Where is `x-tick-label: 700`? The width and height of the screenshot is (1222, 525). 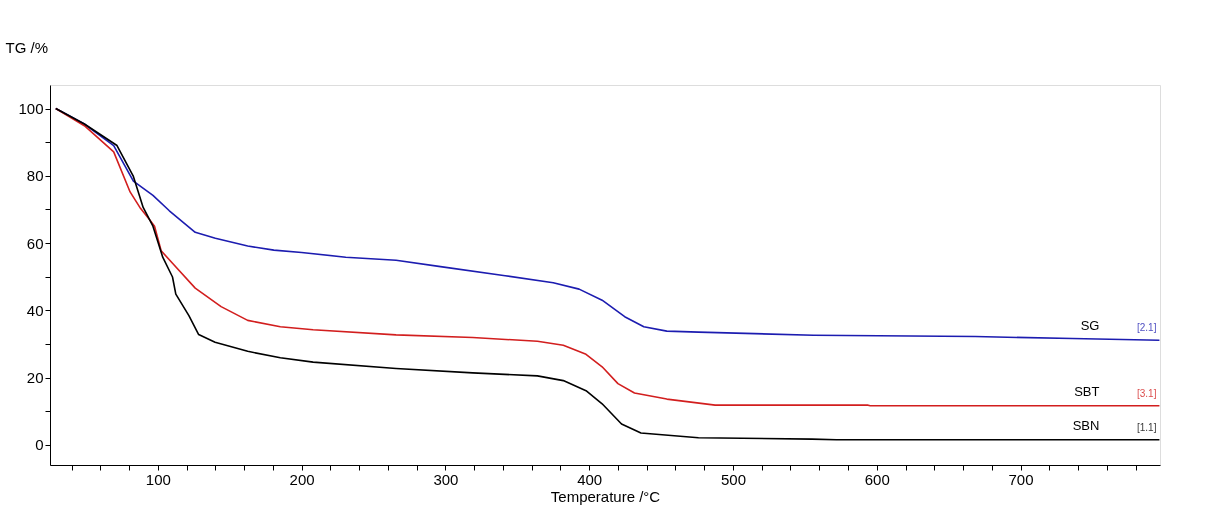
x-tick-label: 700 is located at coordinates (1021, 479).